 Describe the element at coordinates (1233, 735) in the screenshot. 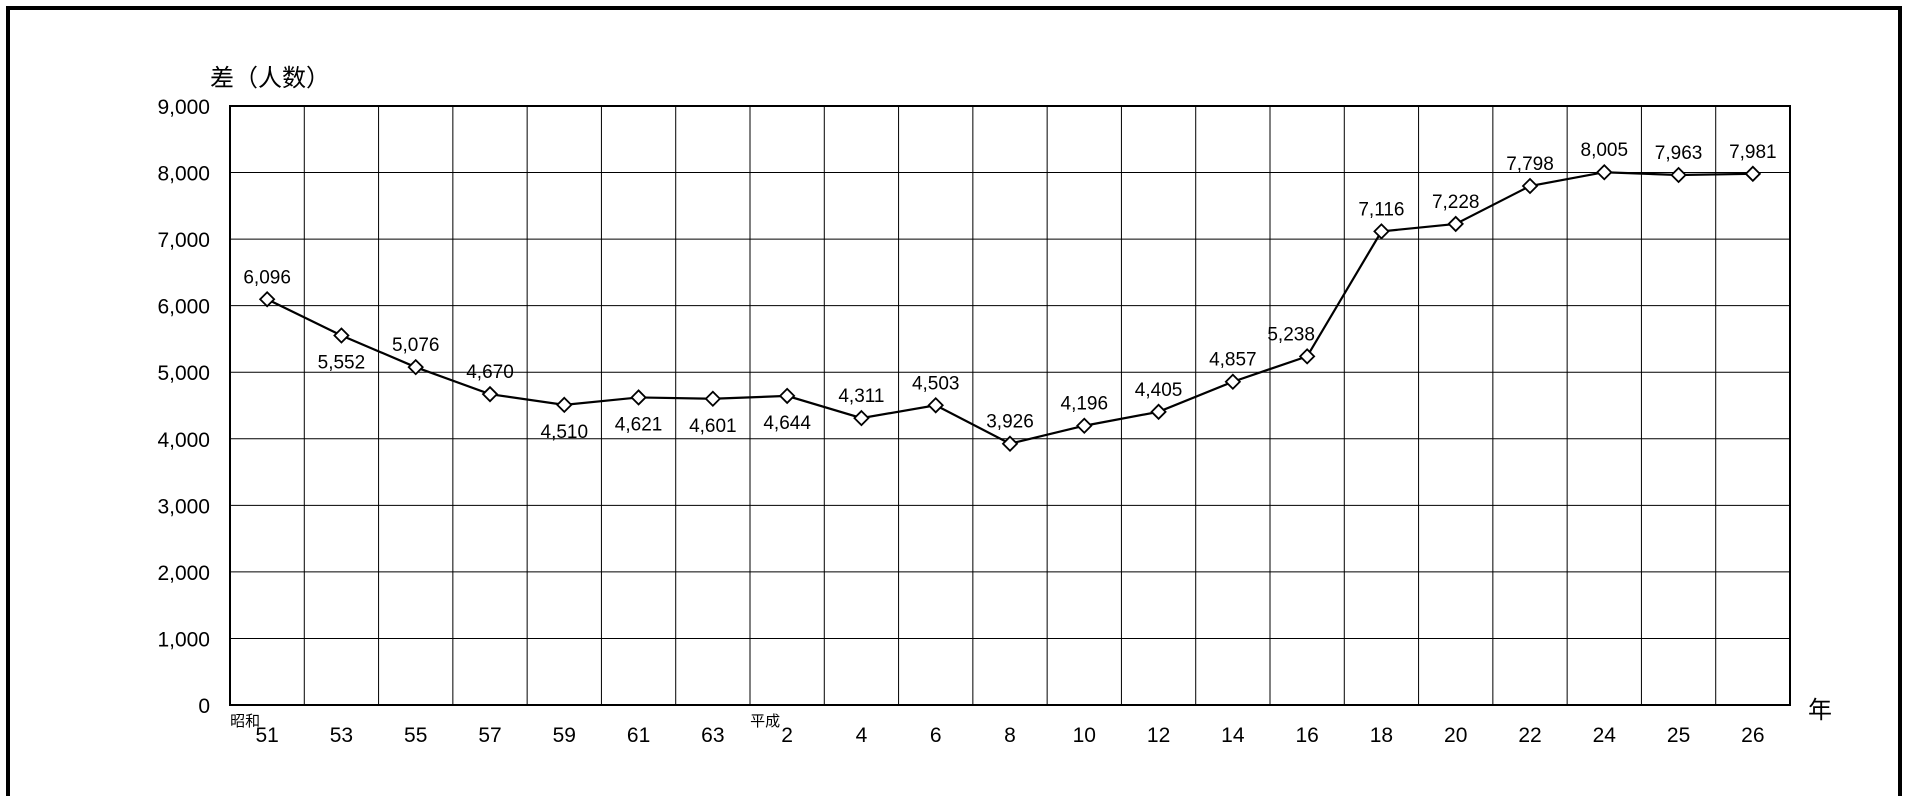

I see `x-tick-label: 14` at that location.